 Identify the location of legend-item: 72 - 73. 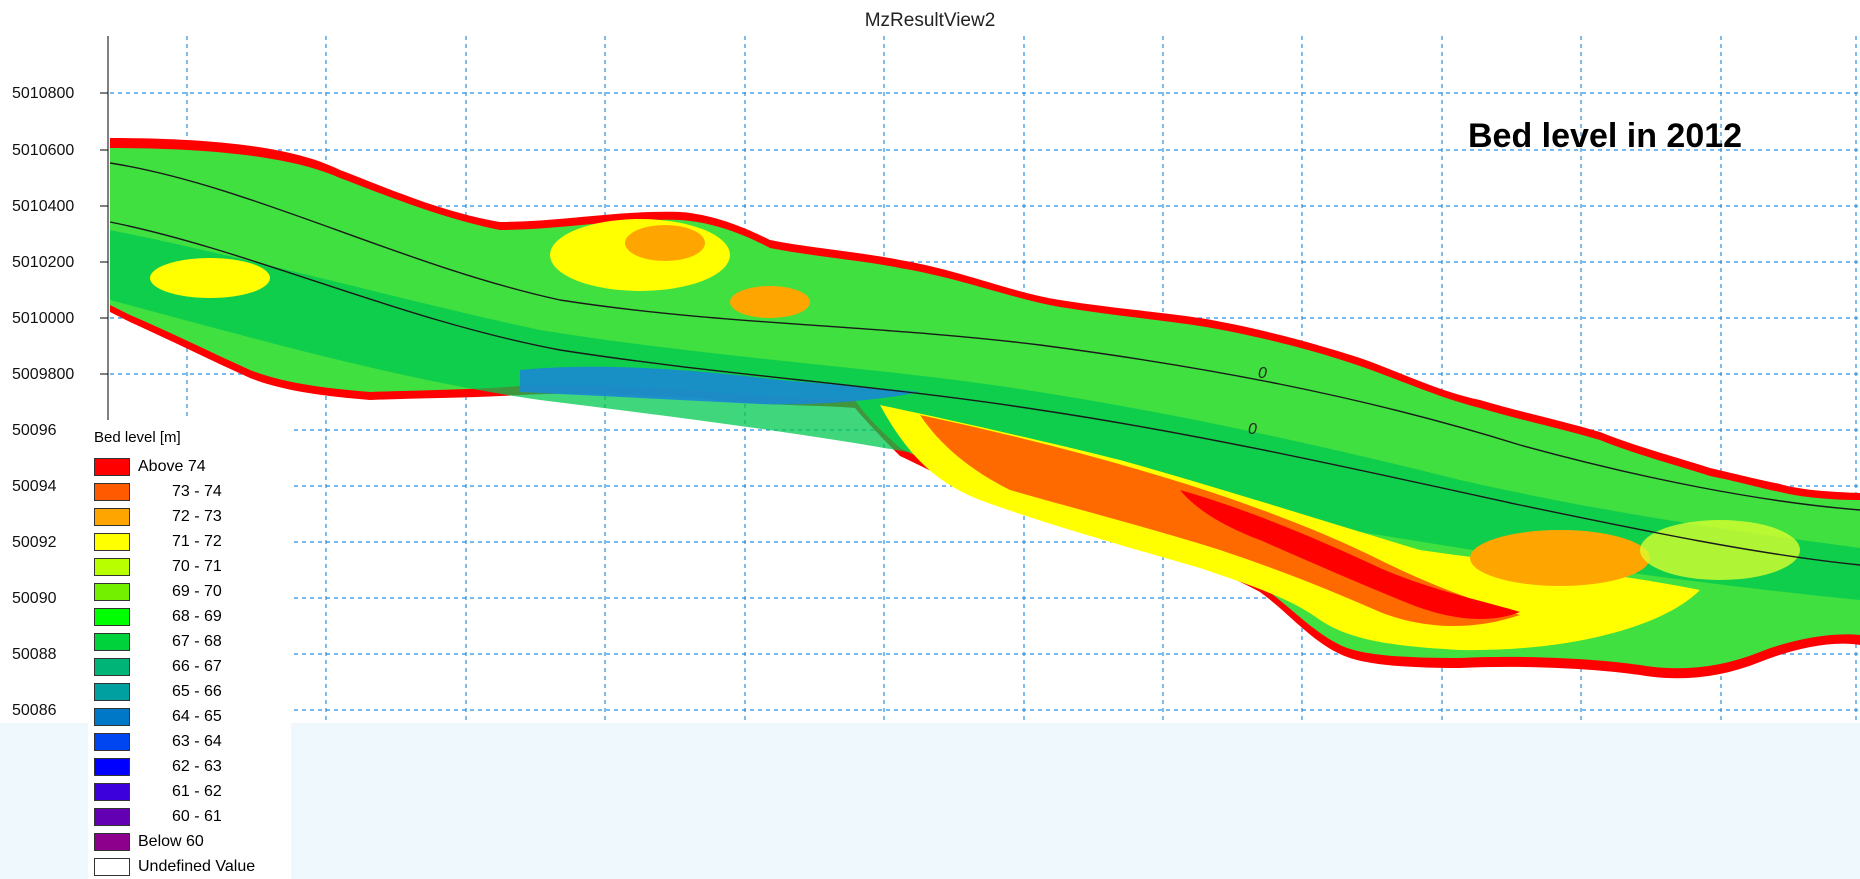
(191, 517).